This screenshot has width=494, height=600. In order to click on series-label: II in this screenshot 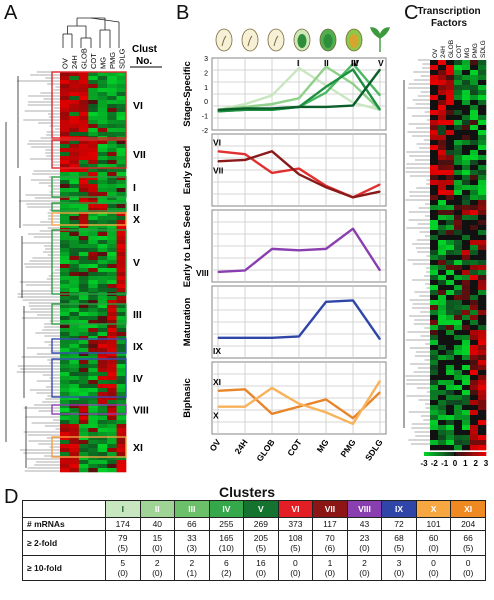, I will do `click(326, 63)`.